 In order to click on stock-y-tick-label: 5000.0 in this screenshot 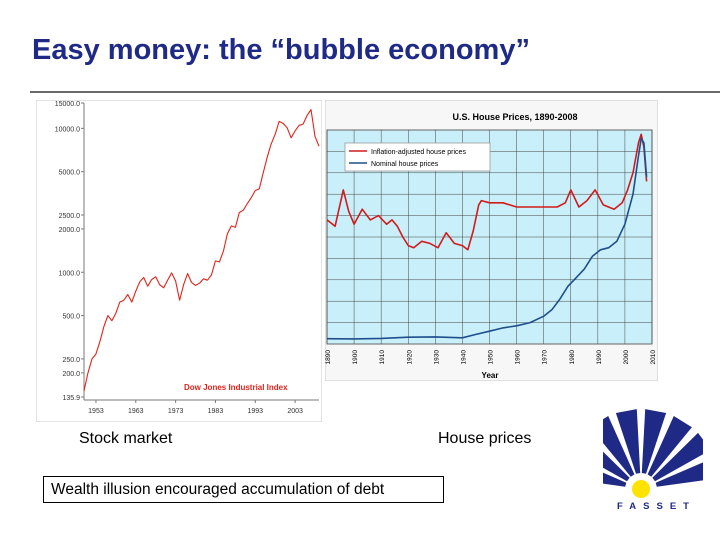, I will do `click(70, 173)`.